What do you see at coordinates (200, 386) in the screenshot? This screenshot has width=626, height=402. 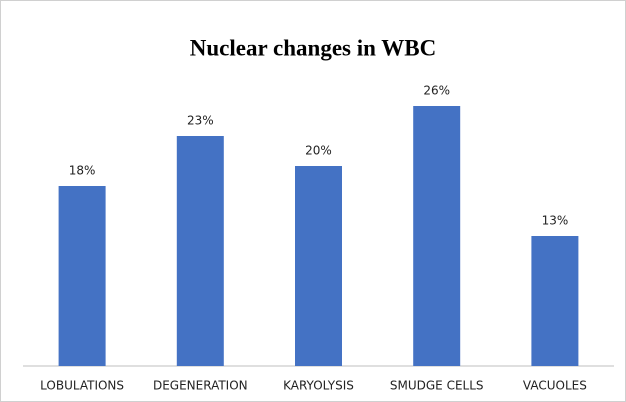 I see `x-tick-label: DEGENERATION` at bounding box center [200, 386].